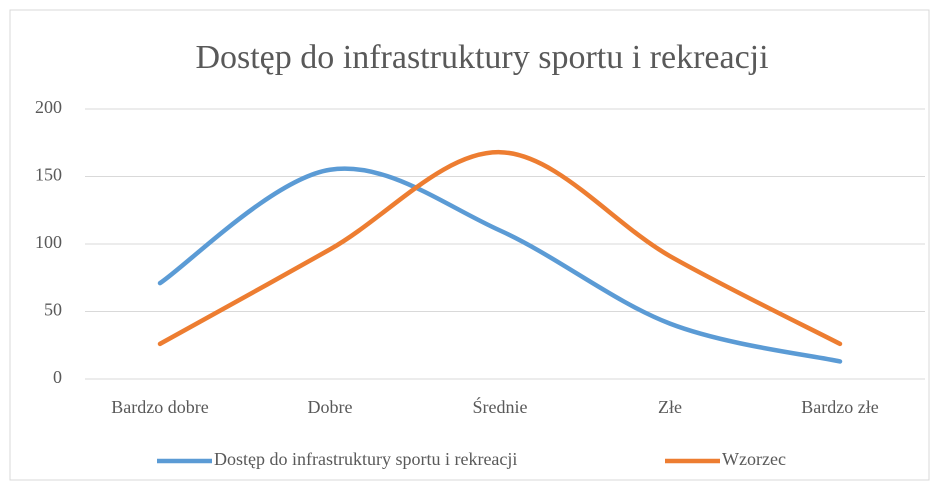  What do you see at coordinates (159, 407) in the screenshot?
I see `x-tick-label: Bardzo dobre` at bounding box center [159, 407].